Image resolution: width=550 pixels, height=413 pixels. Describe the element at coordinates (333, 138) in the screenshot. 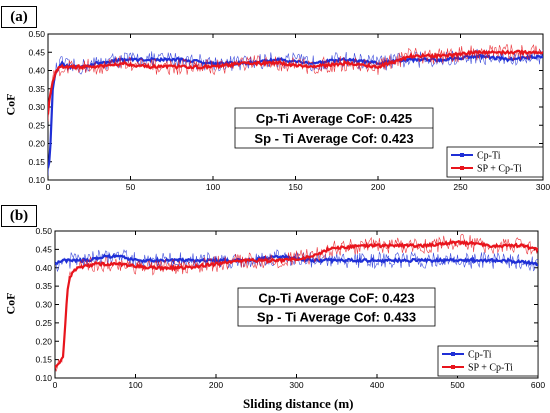

I see `spti-average-text: Sp - Ti Average Cof: 0.423` at that location.